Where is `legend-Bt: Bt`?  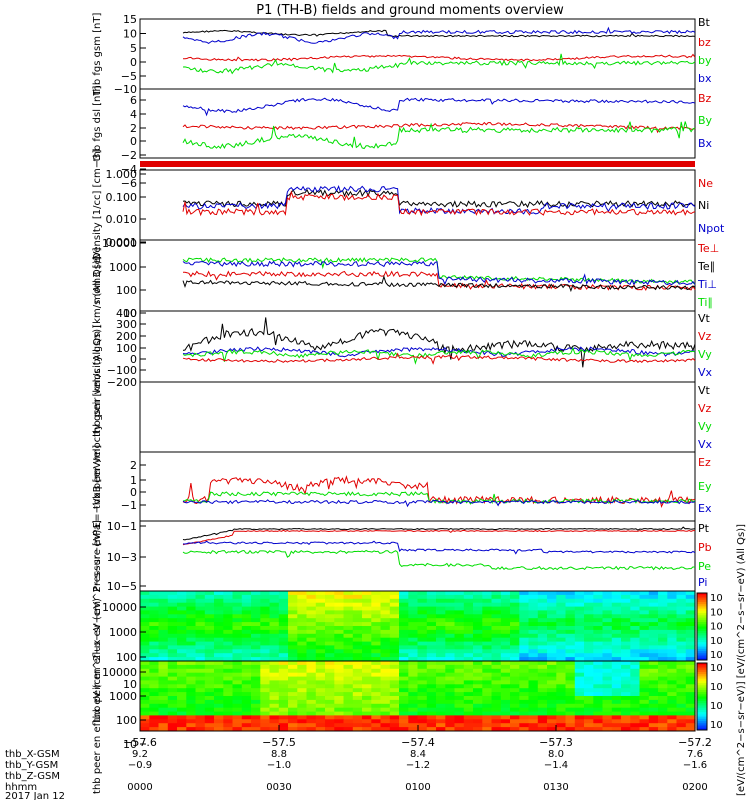 legend-Bt: Bt is located at coordinates (704, 22).